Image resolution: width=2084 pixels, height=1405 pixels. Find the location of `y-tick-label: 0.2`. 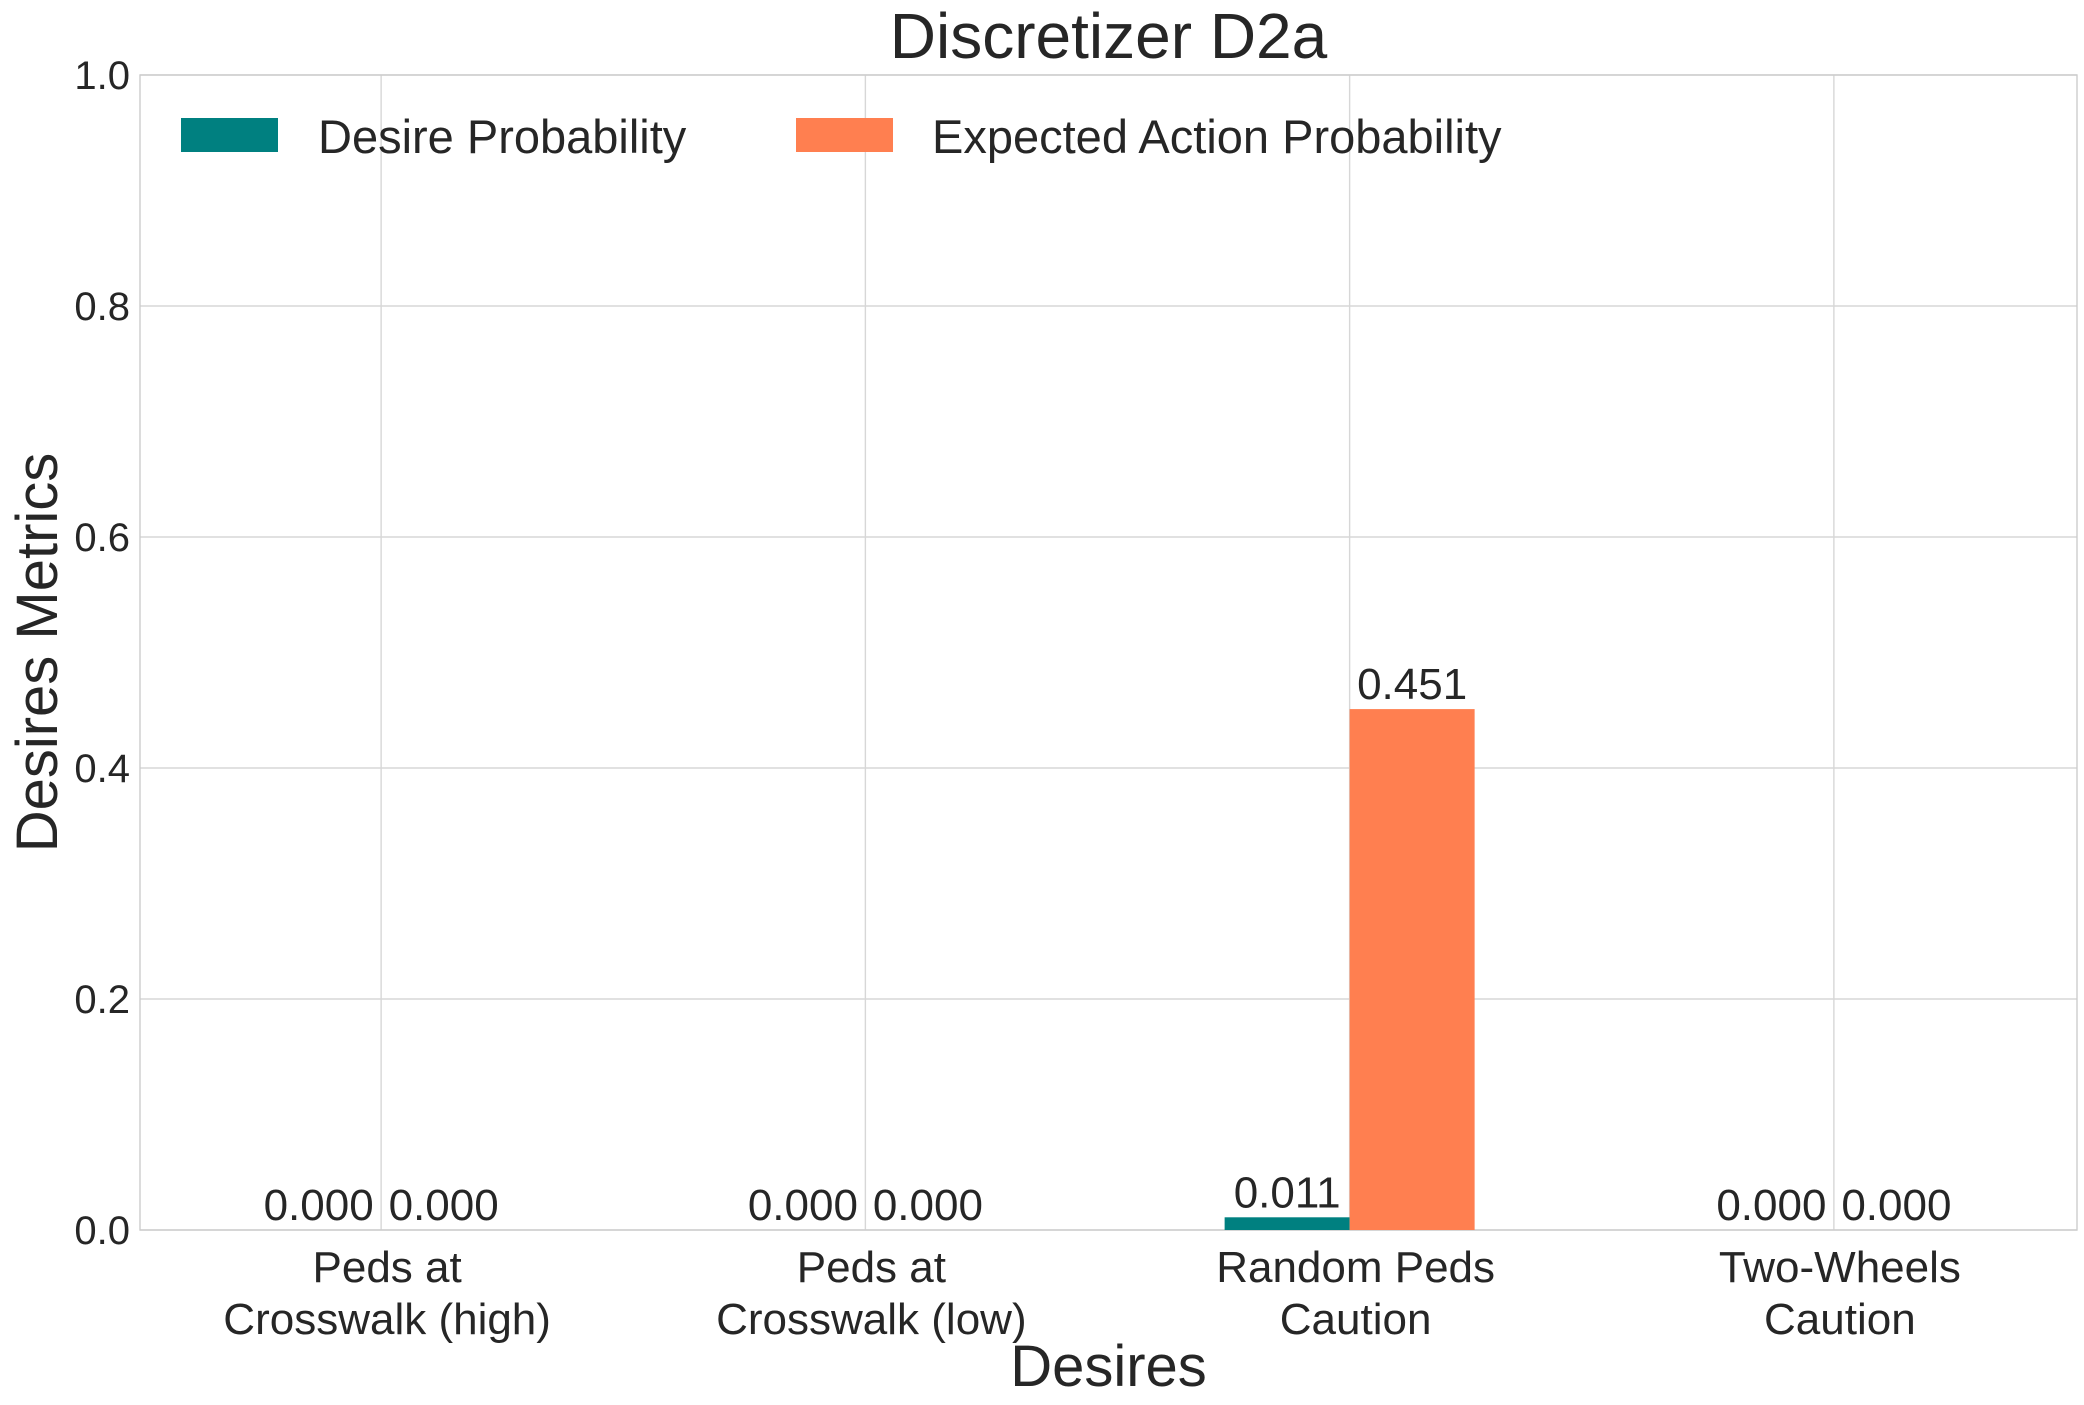

y-tick-label: 0.2 is located at coordinates (102, 1000).